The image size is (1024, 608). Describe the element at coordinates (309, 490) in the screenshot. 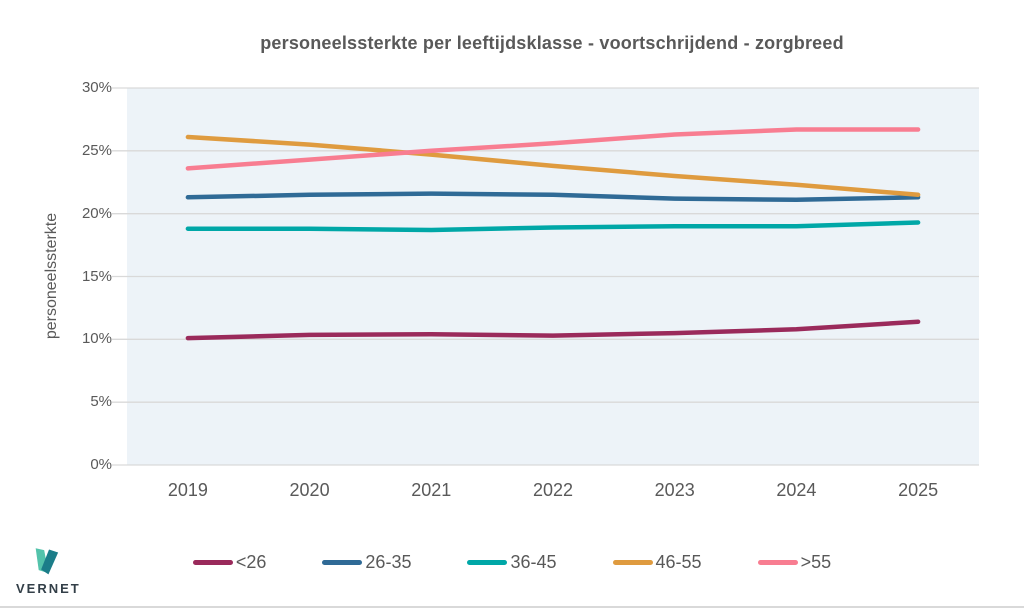

I see `x-axis-tick-label: 2020` at that location.